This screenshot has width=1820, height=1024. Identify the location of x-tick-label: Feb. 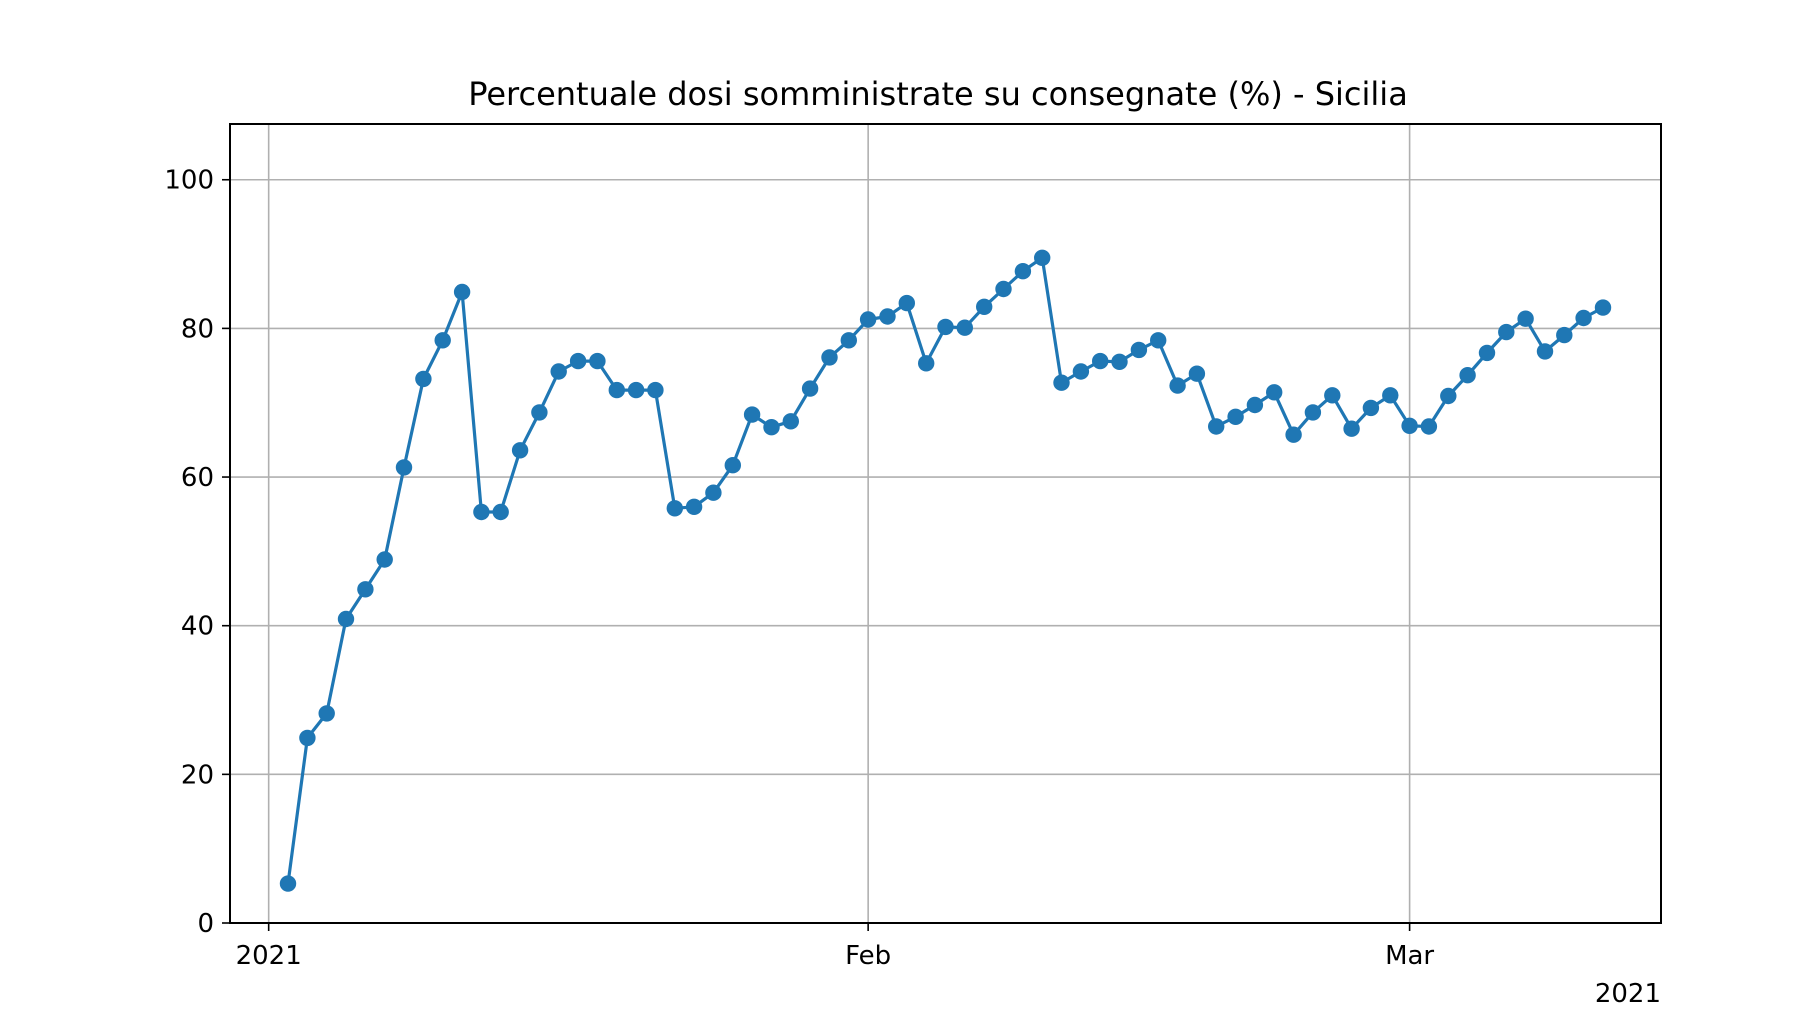
(868, 956).